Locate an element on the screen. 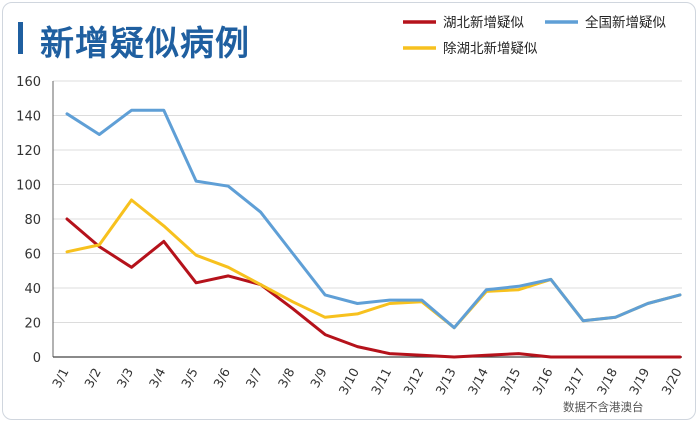  legend-label: 除湖北新增疑似 is located at coordinates (490, 49).